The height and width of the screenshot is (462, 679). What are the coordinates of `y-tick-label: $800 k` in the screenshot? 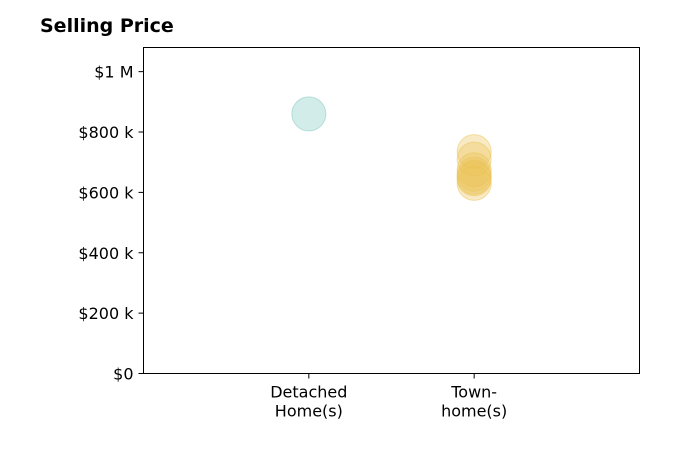 It's located at (106, 132).